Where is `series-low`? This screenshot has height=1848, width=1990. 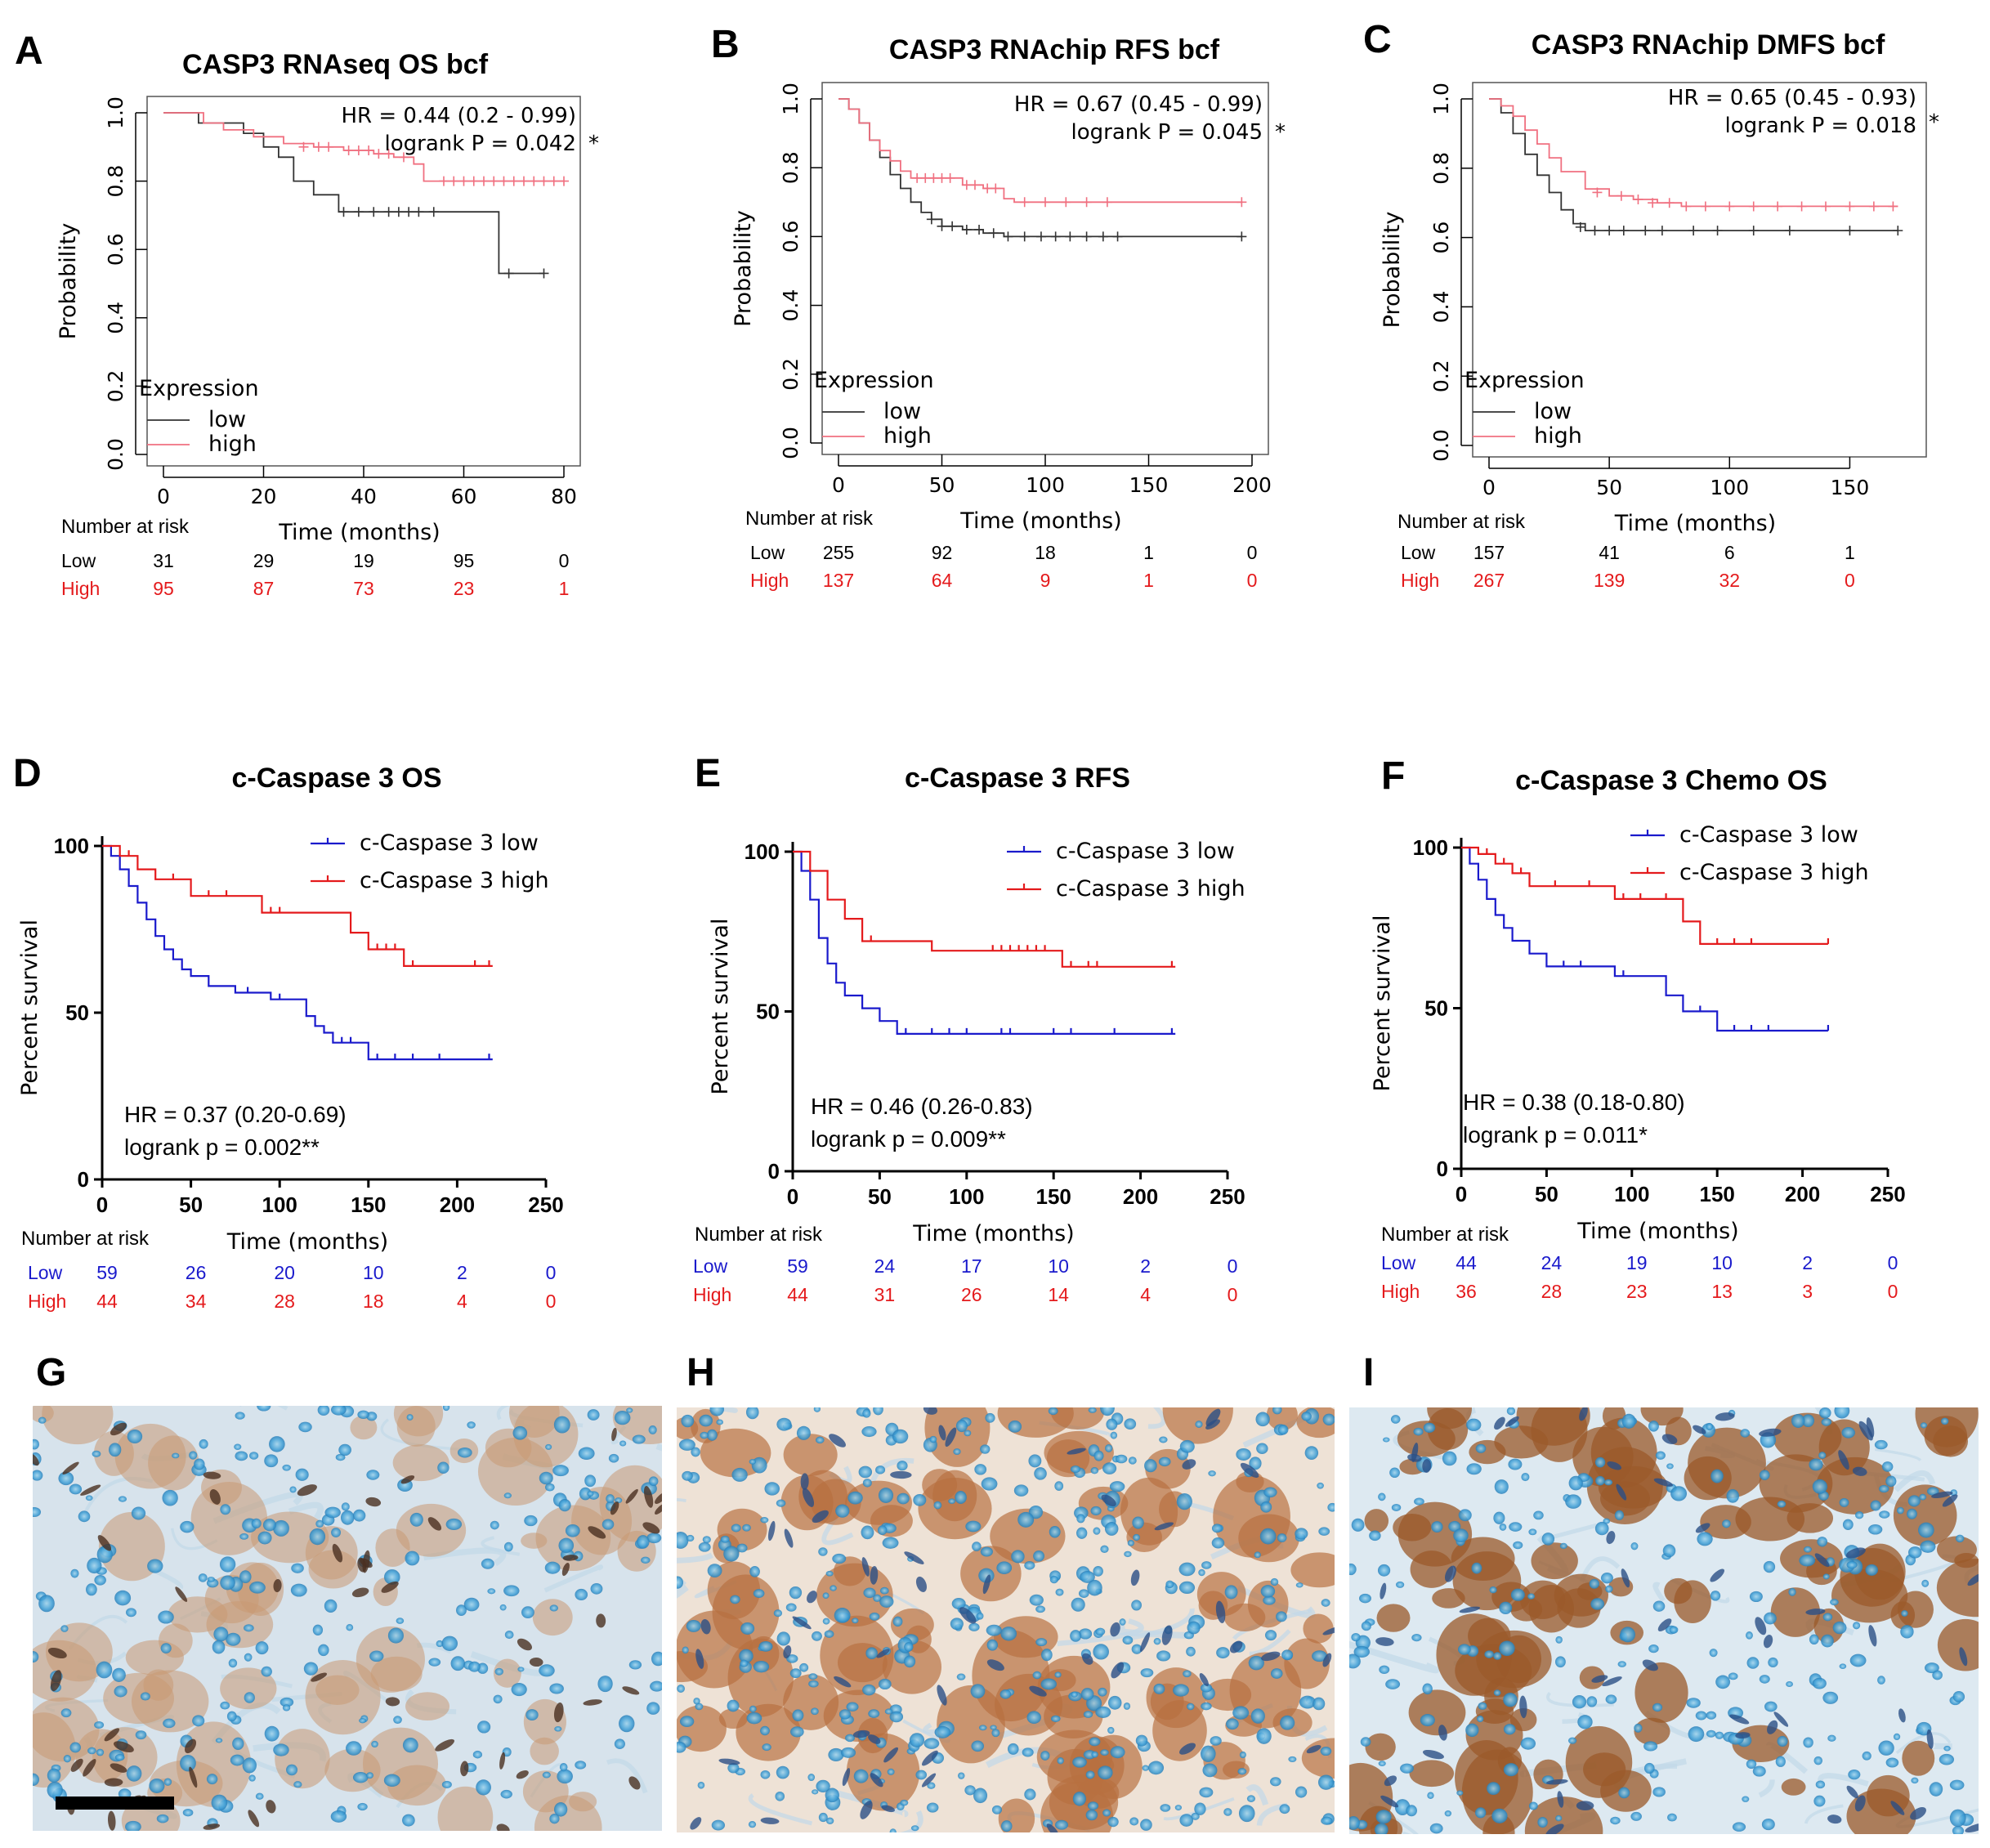 series-low is located at coordinates (297, 952).